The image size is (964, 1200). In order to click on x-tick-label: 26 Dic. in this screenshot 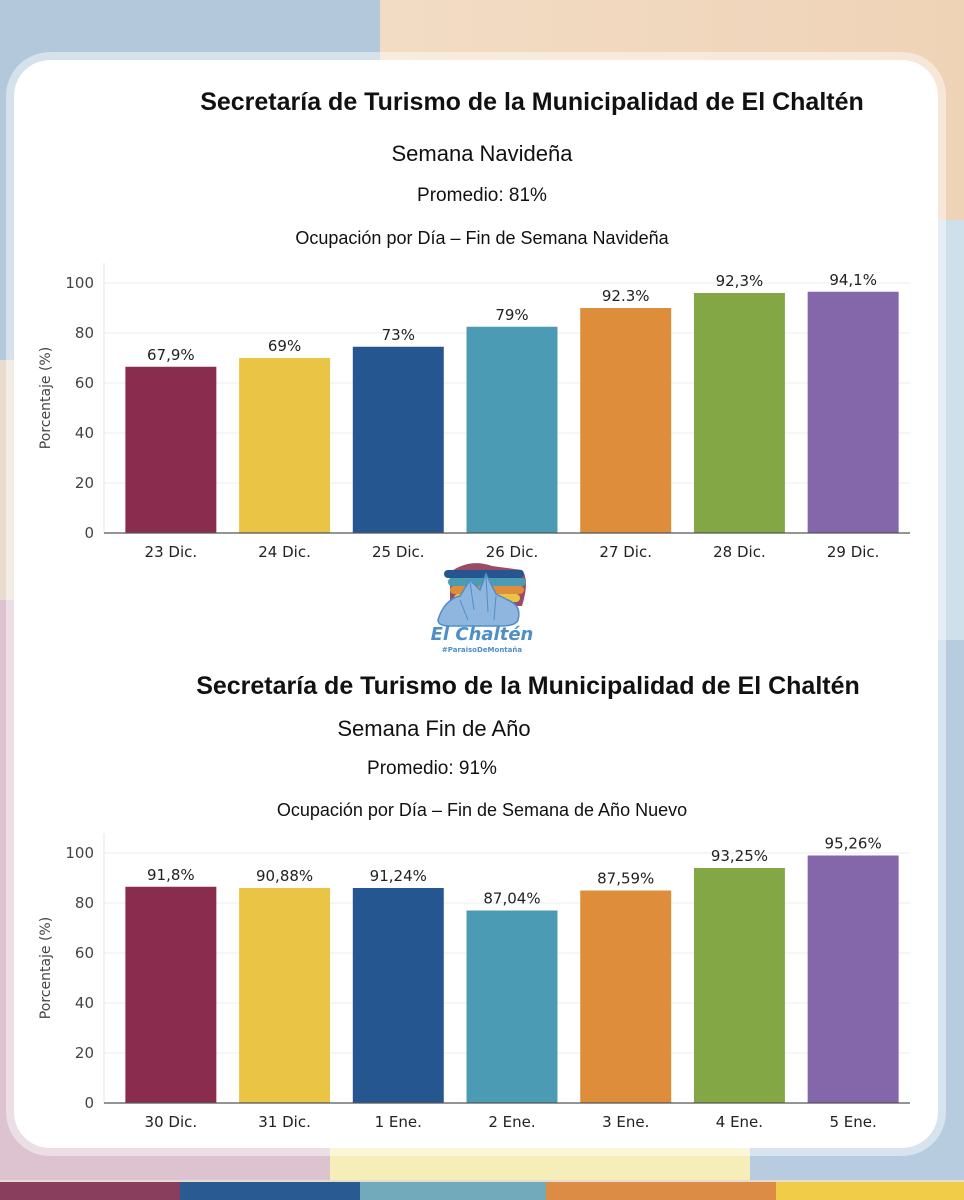, I will do `click(512, 552)`.